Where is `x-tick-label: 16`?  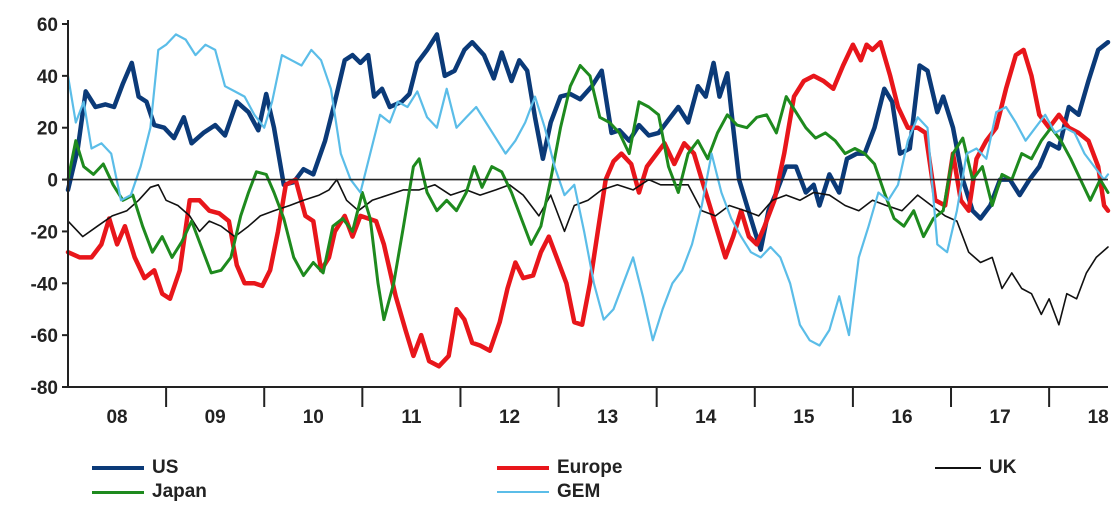
x-tick-label: 16 is located at coordinates (901, 417).